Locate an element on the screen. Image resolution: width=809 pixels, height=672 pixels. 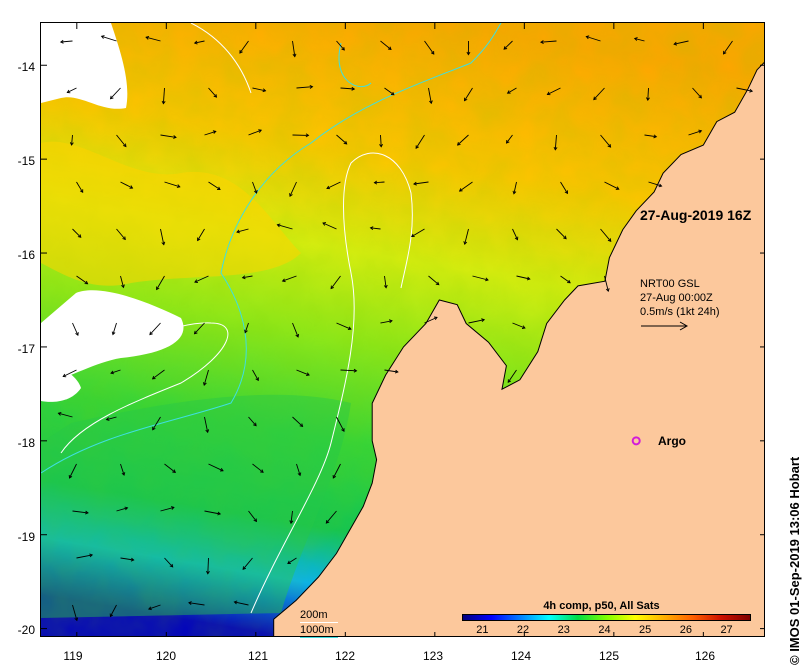
isobath-1000m is located at coordinates (355, 65).